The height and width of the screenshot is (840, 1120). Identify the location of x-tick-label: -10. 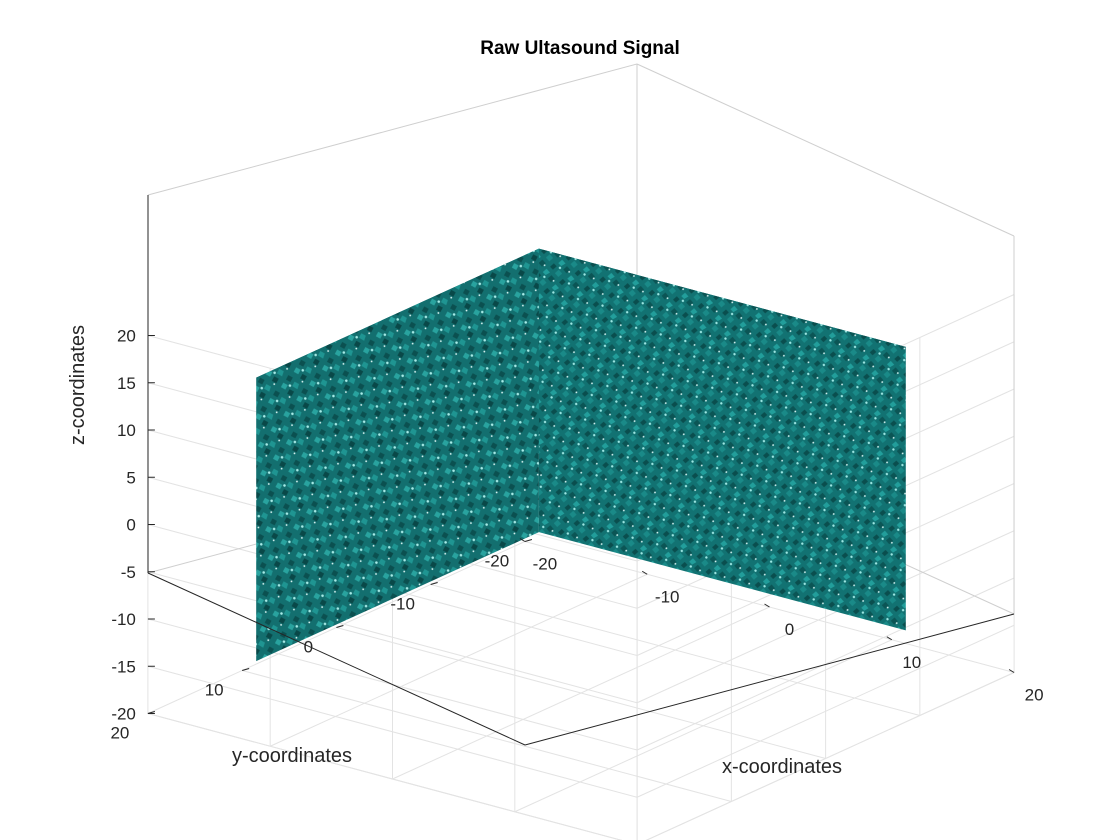
(667, 596).